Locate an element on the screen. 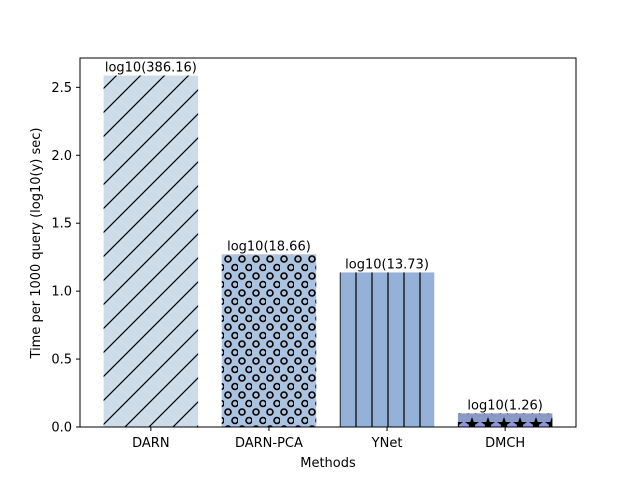 This screenshot has width=640, height=480. bar-value-label: log10(386.16) is located at coordinates (151, 68).